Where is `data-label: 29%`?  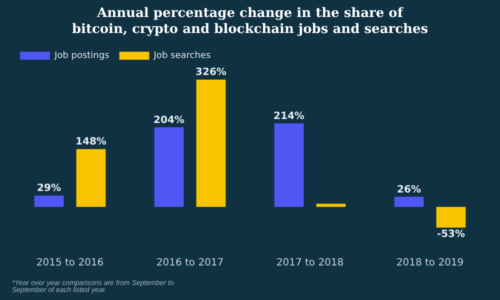 data-label: 29% is located at coordinates (49, 188).